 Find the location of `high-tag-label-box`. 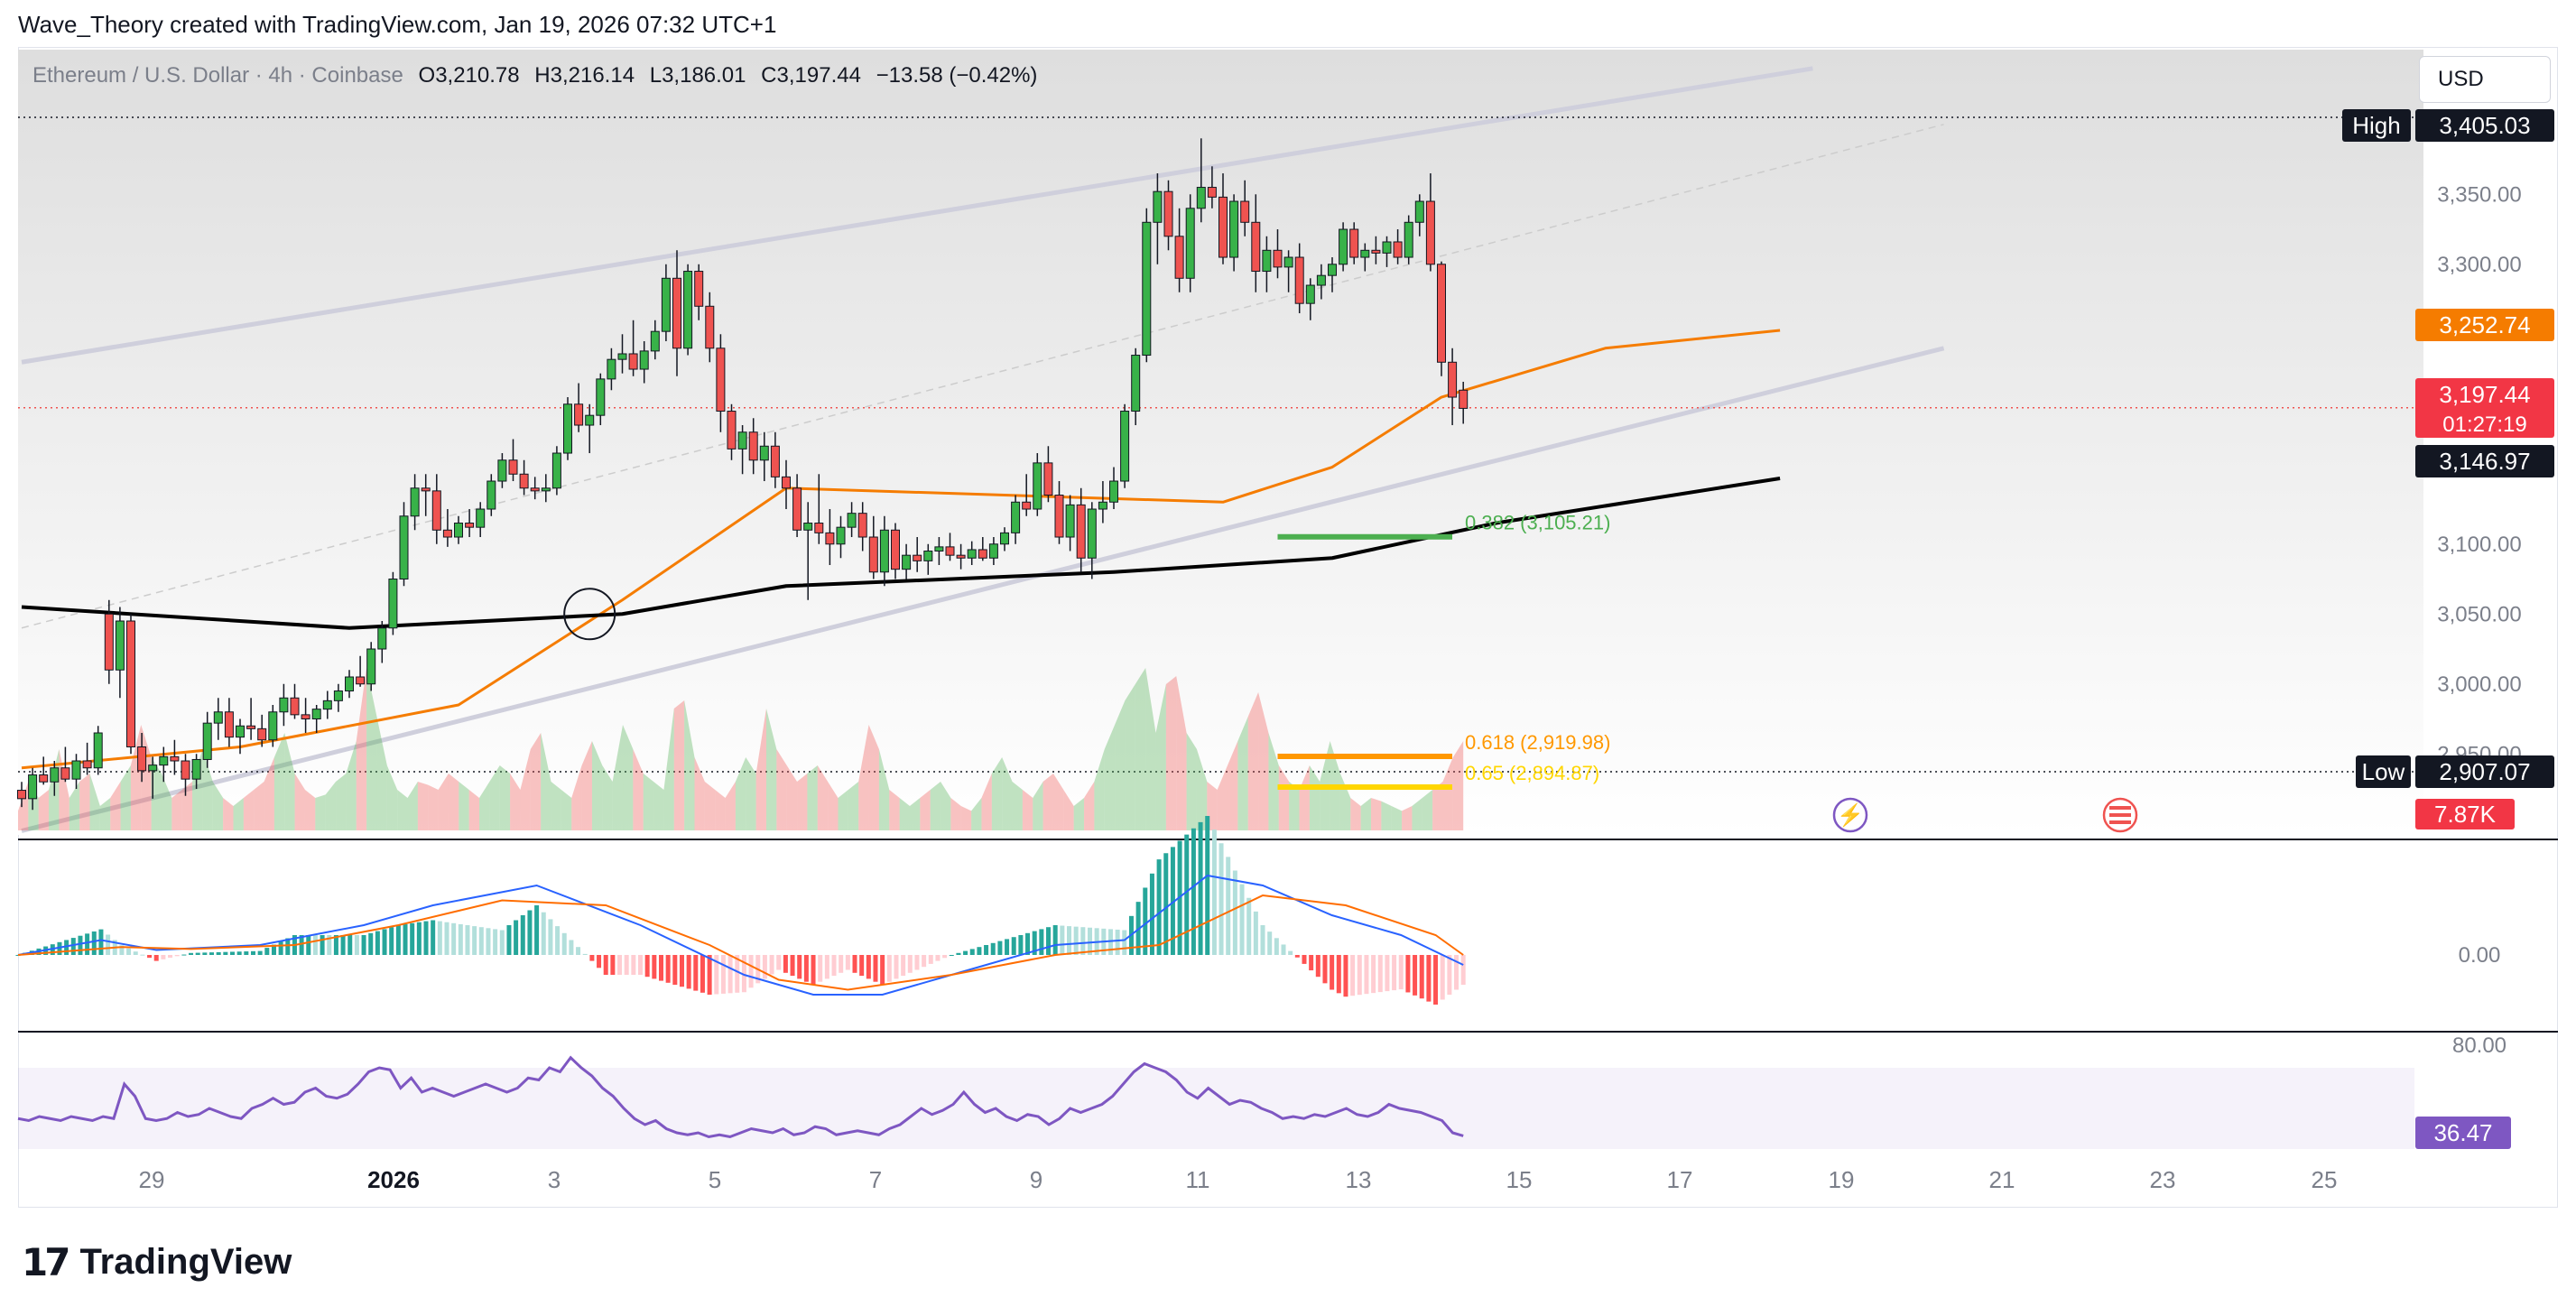

high-tag-label-box is located at coordinates (2377, 125).